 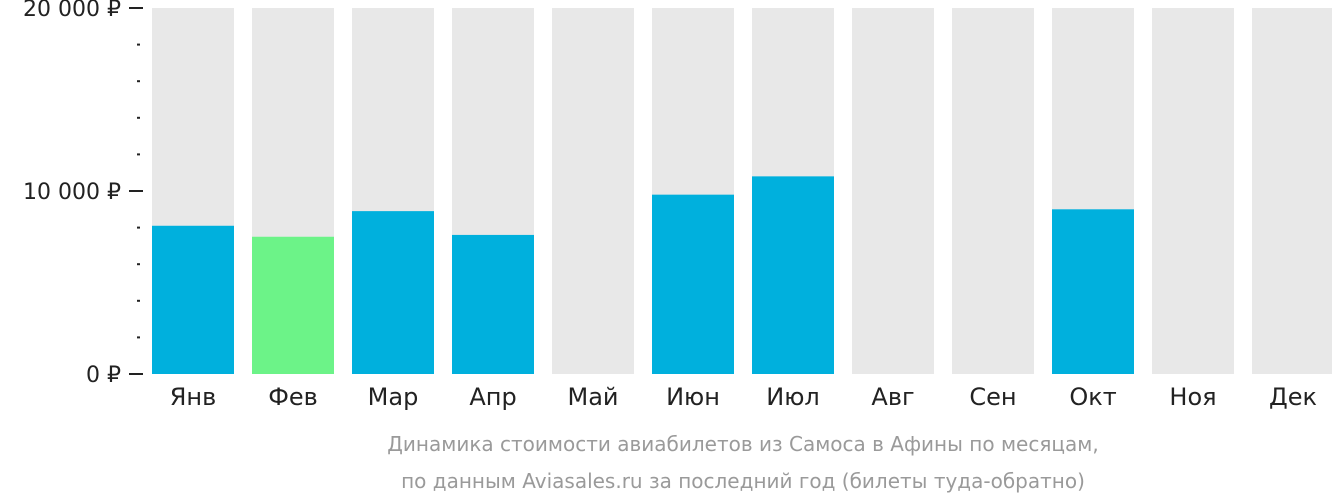 What do you see at coordinates (793, 397) in the screenshot?
I see `x-tick-label-month-7: Июл` at bounding box center [793, 397].